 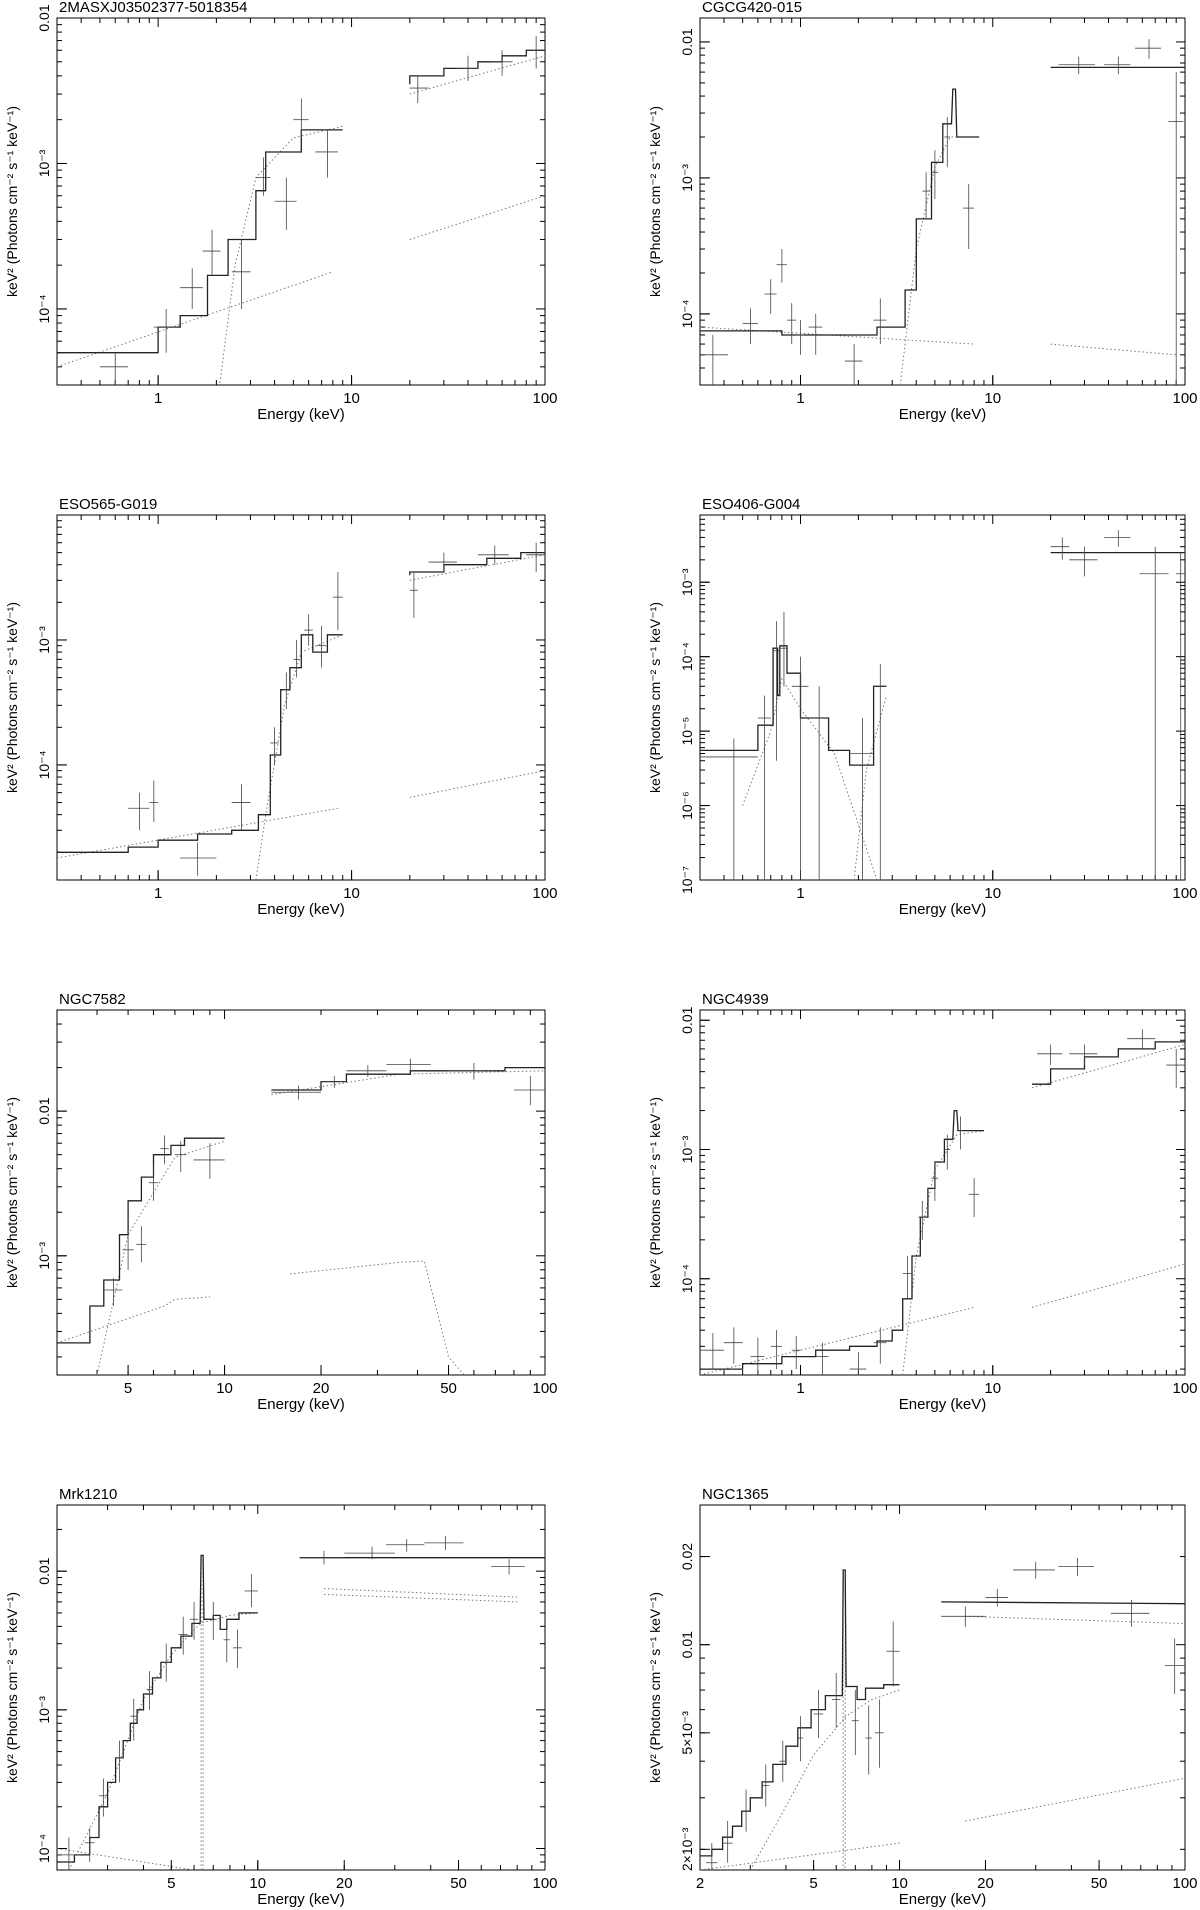 I want to click on x-tick-label: 10, so click(x=992, y=398).